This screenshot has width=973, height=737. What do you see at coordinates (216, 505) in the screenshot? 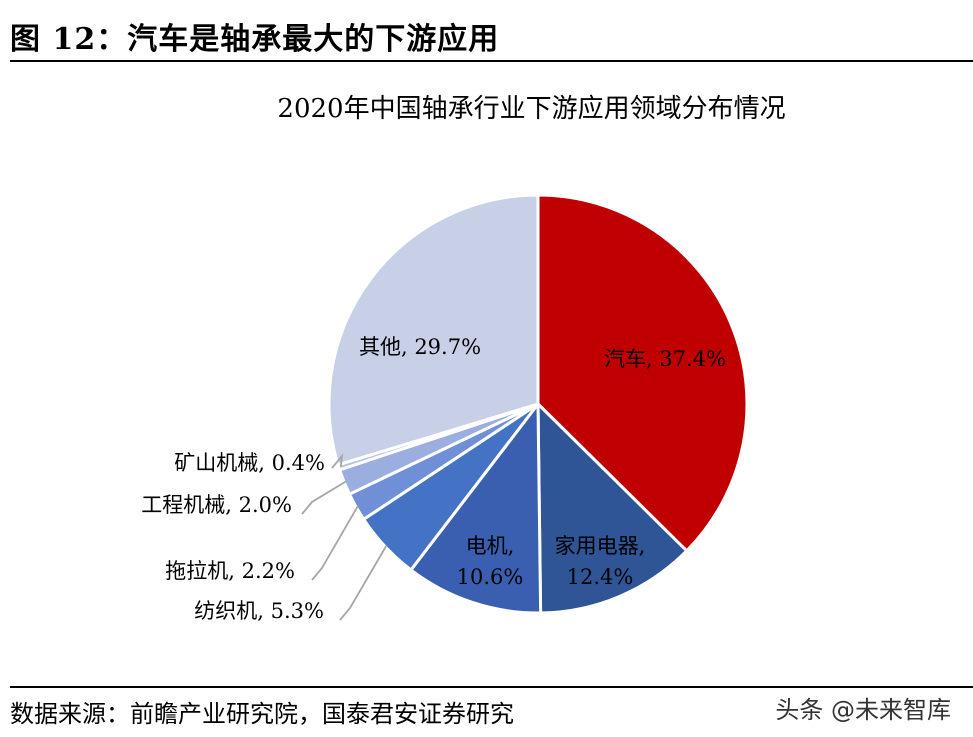
I see `slice-label-6: 工程机械, 2.0%` at bounding box center [216, 505].